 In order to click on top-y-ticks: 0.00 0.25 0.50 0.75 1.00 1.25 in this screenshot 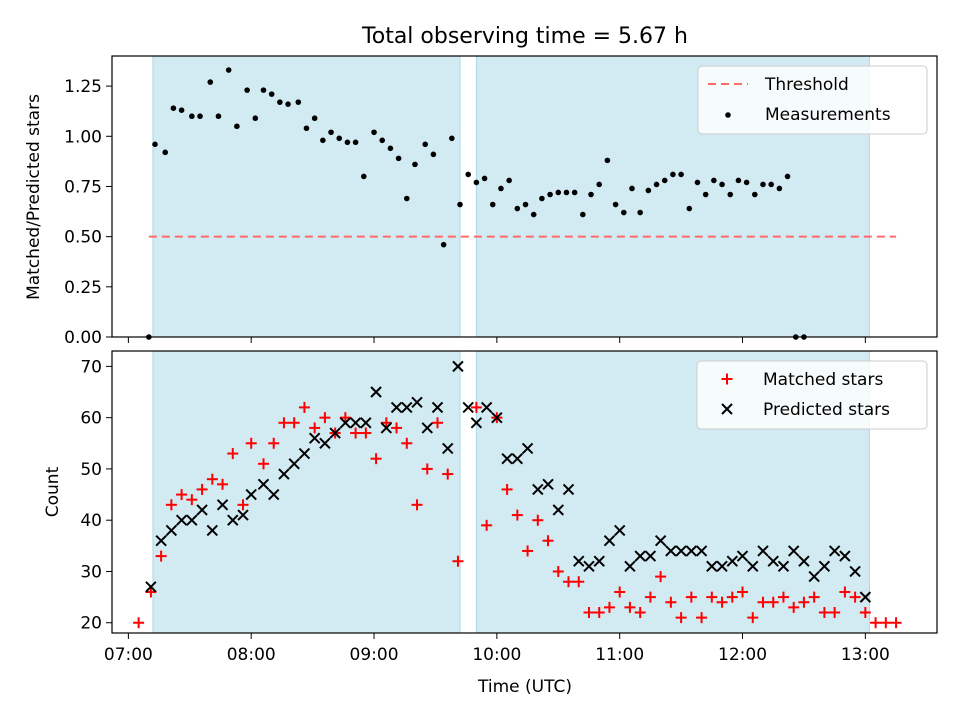, I will do `click(88, 212)`.